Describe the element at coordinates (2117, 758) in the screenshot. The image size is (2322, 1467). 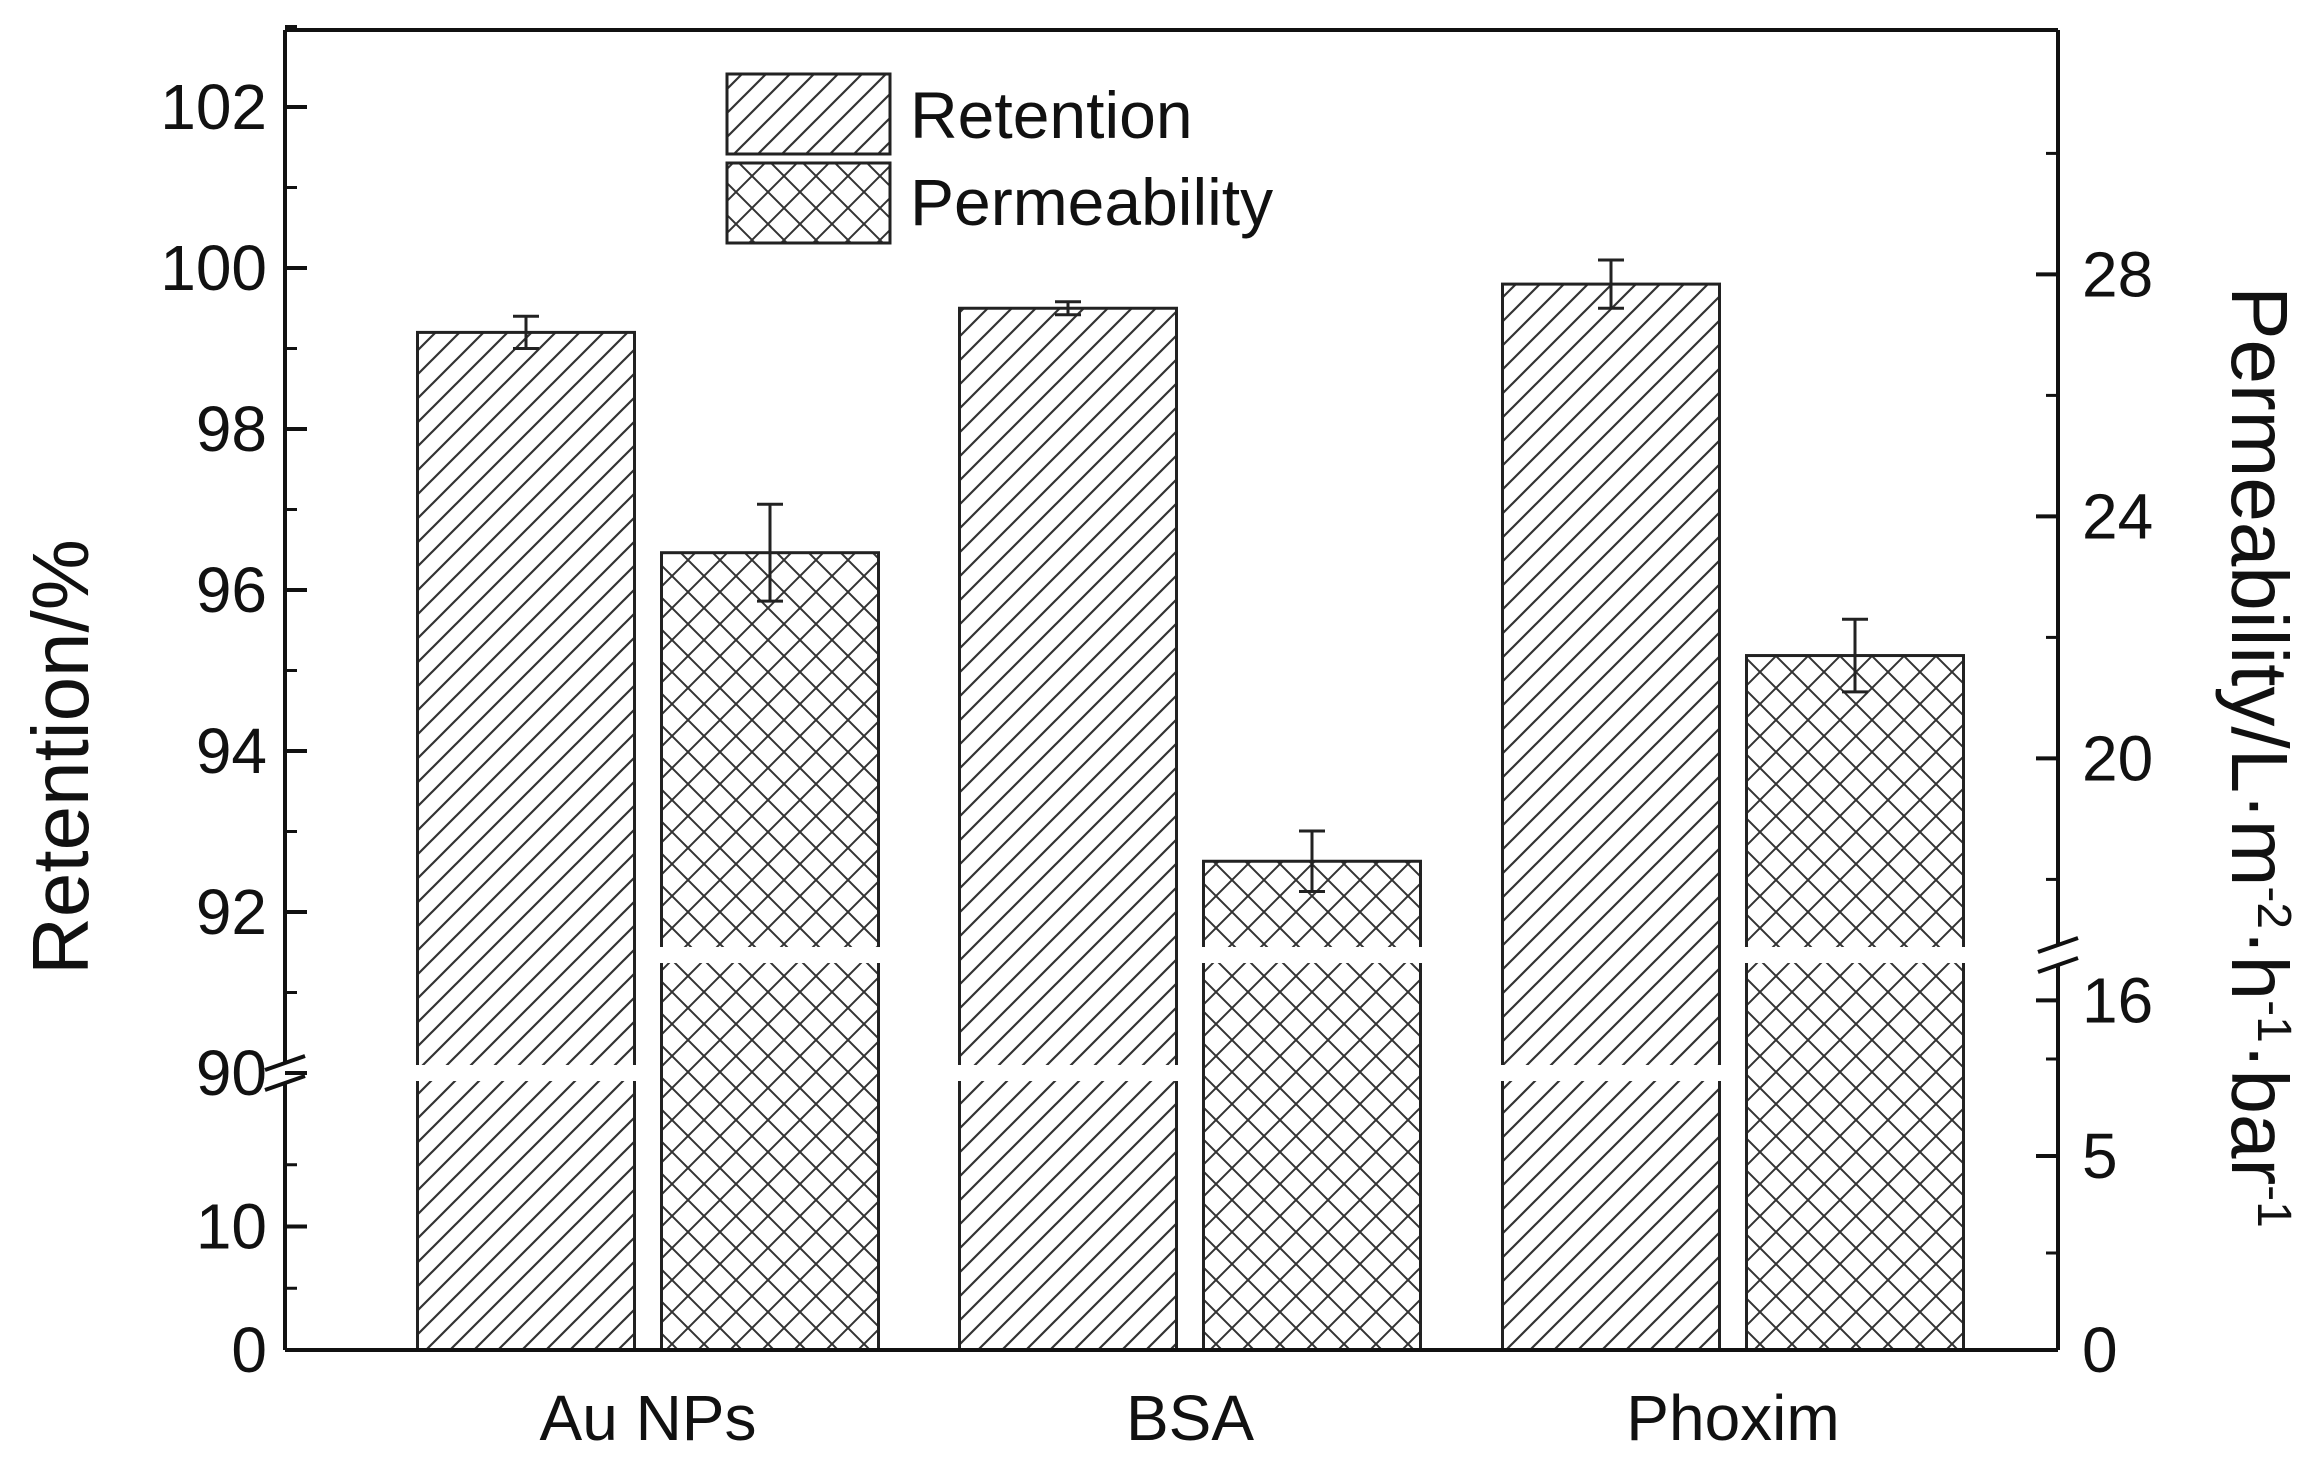
I see `y-right-tick-label: 20` at that location.